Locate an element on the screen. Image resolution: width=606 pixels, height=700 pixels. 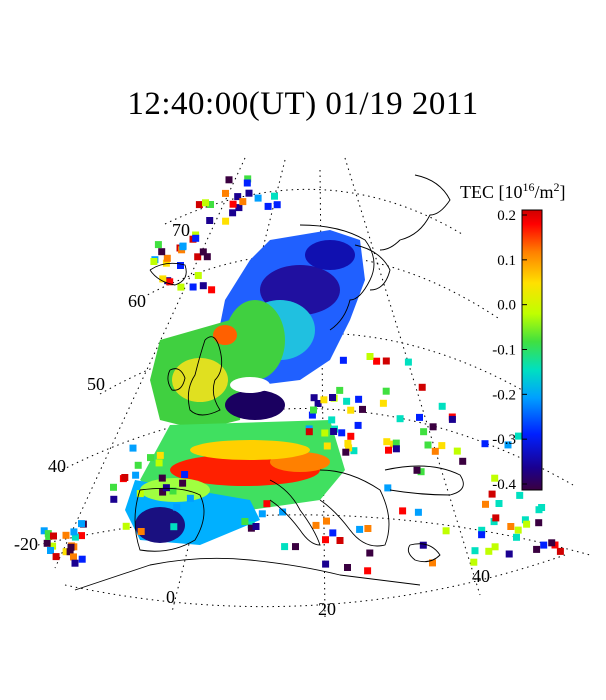
lon-label-m20: -20 is located at coordinates (26, 544).